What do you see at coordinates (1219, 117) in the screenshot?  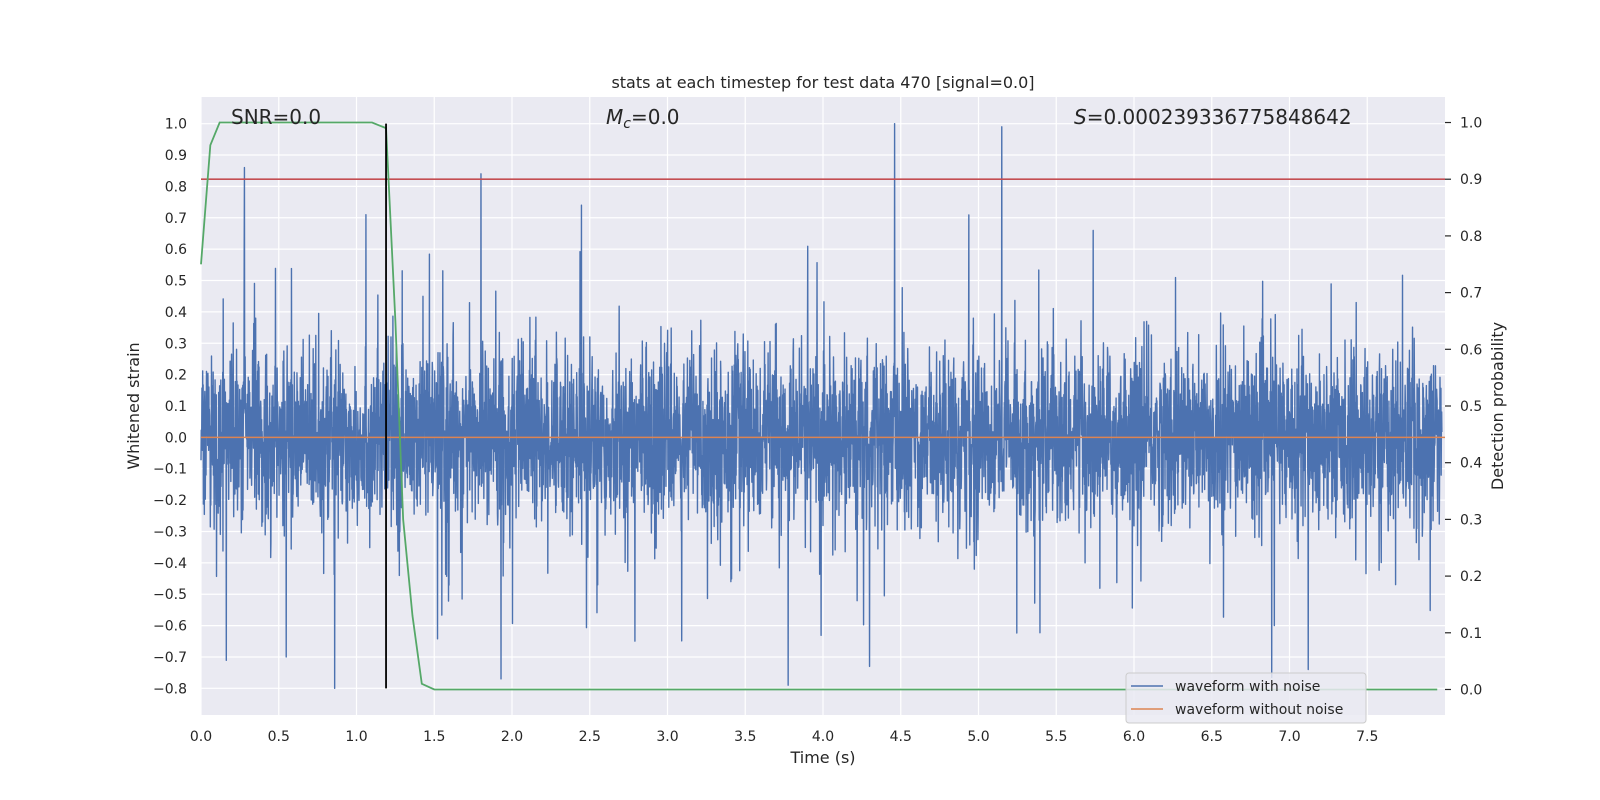 I see `statistic-value: =0.000239336775848642` at bounding box center [1219, 117].